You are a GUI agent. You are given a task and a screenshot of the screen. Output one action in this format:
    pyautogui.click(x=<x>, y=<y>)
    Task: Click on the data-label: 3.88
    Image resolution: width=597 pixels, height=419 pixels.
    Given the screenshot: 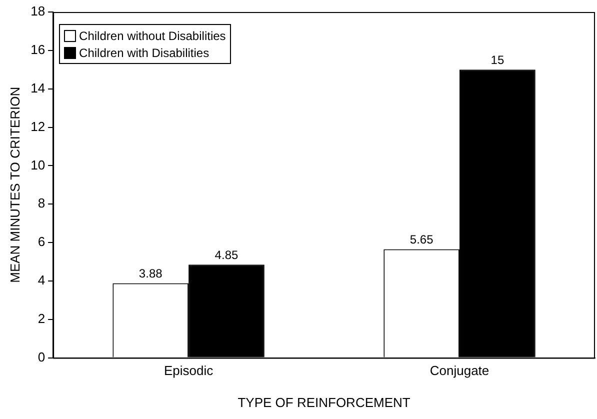 What is the action you would take?
    pyautogui.click(x=150, y=273)
    